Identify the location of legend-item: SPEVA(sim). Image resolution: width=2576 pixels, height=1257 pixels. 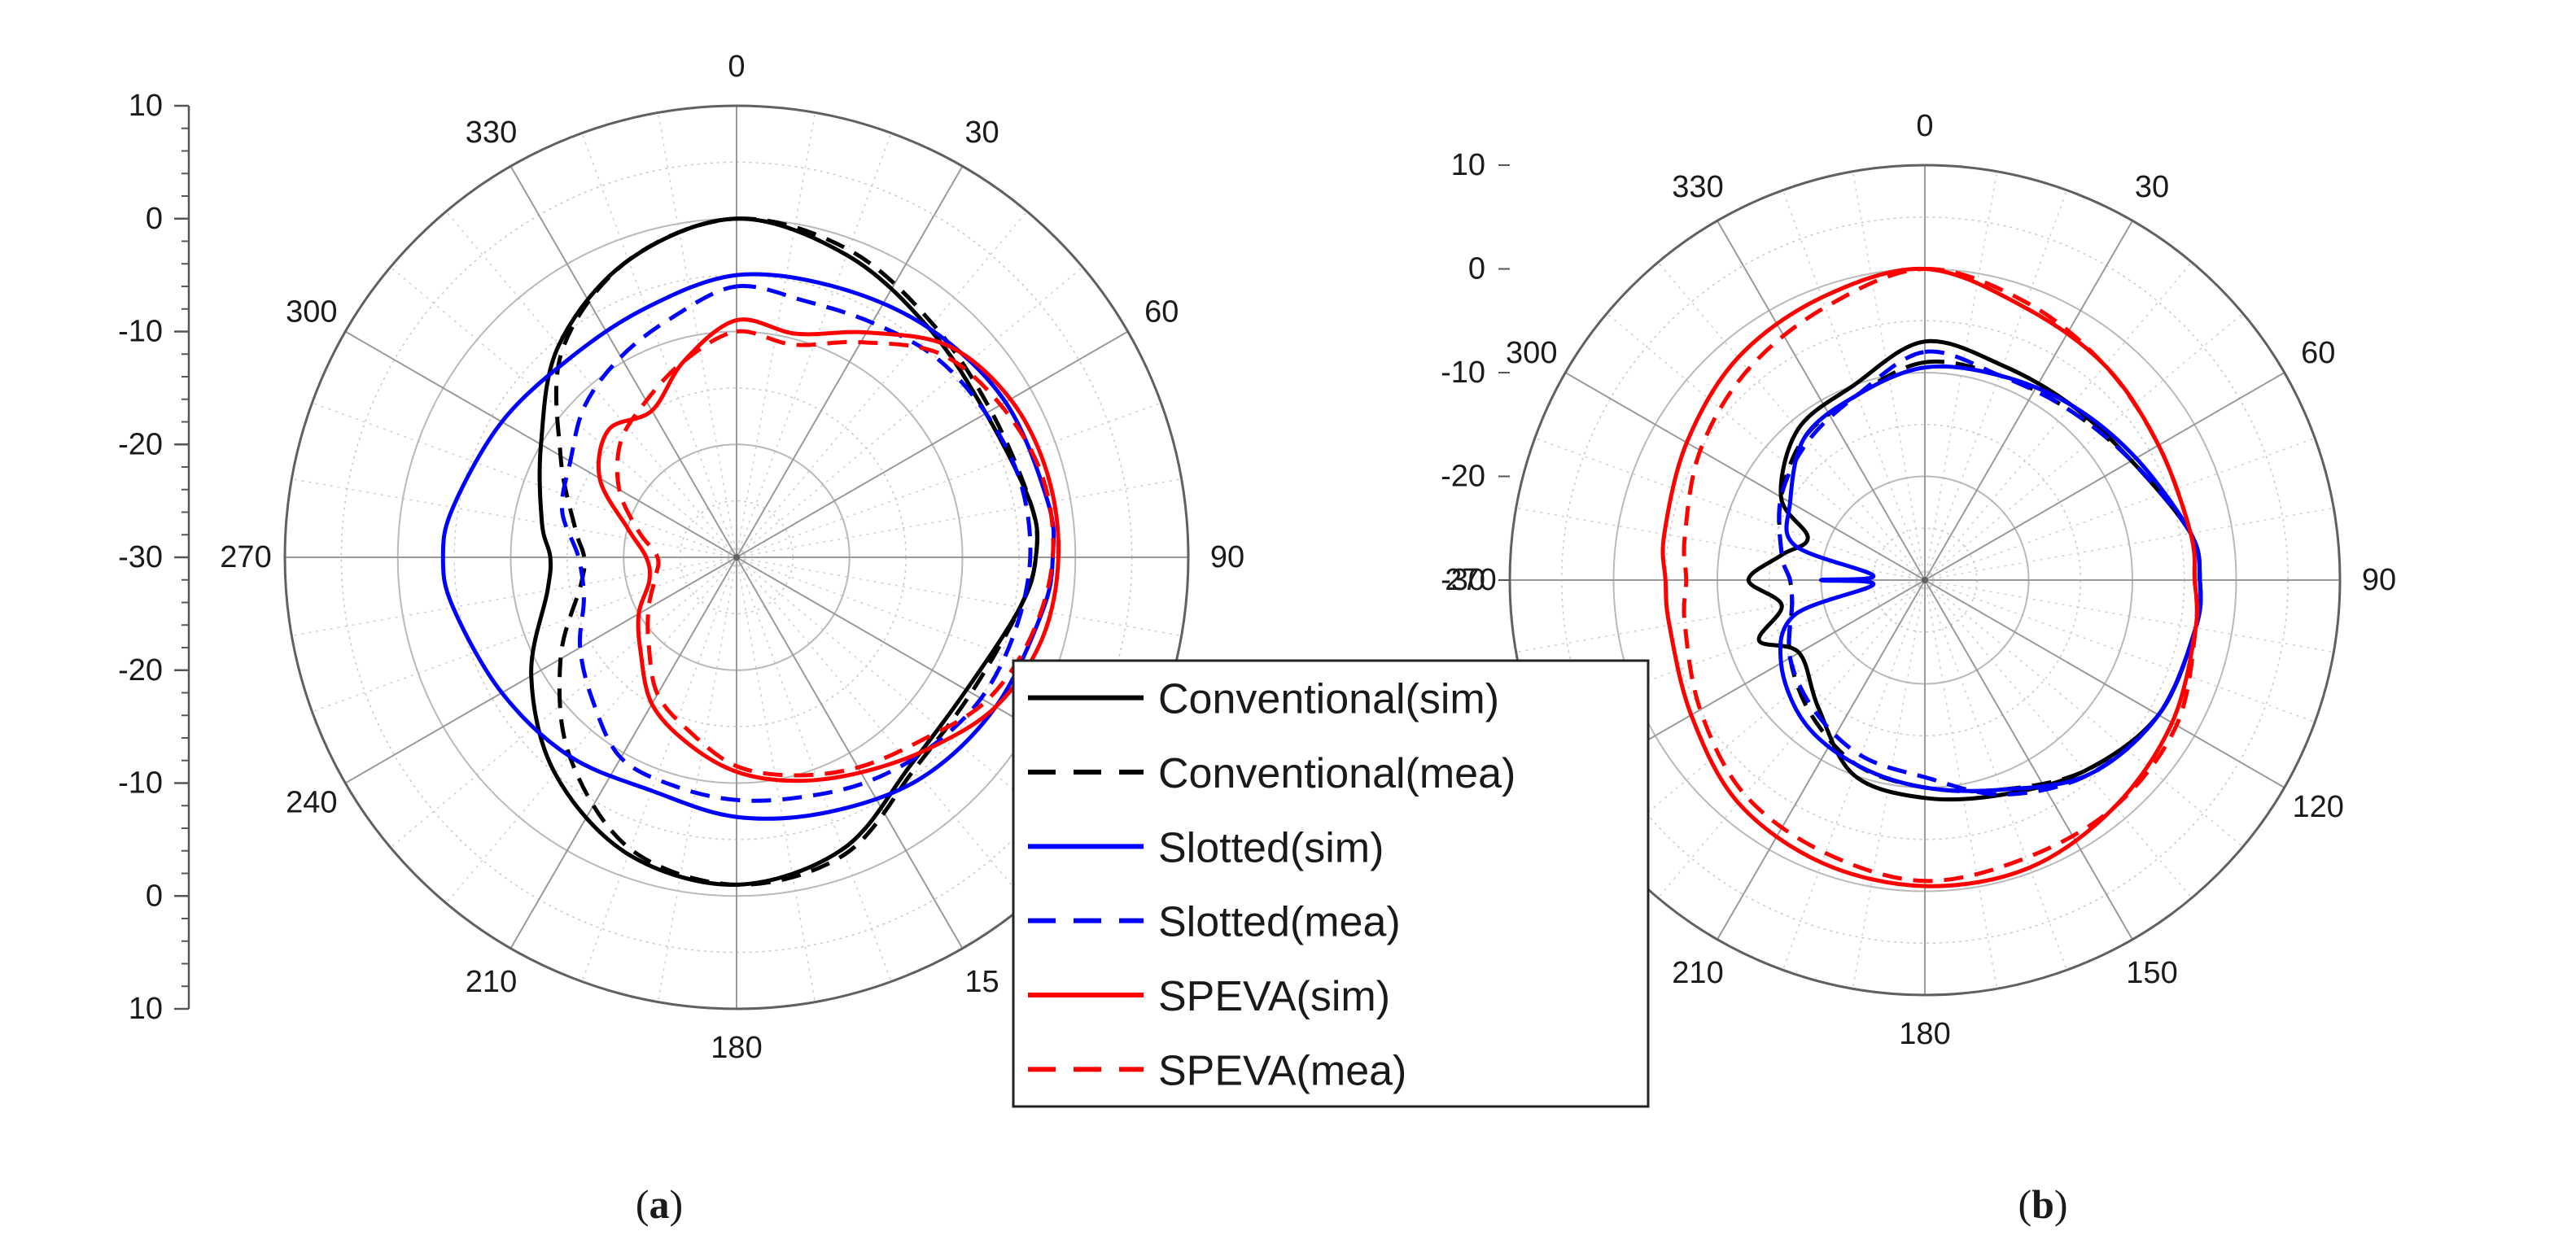
(1209, 997).